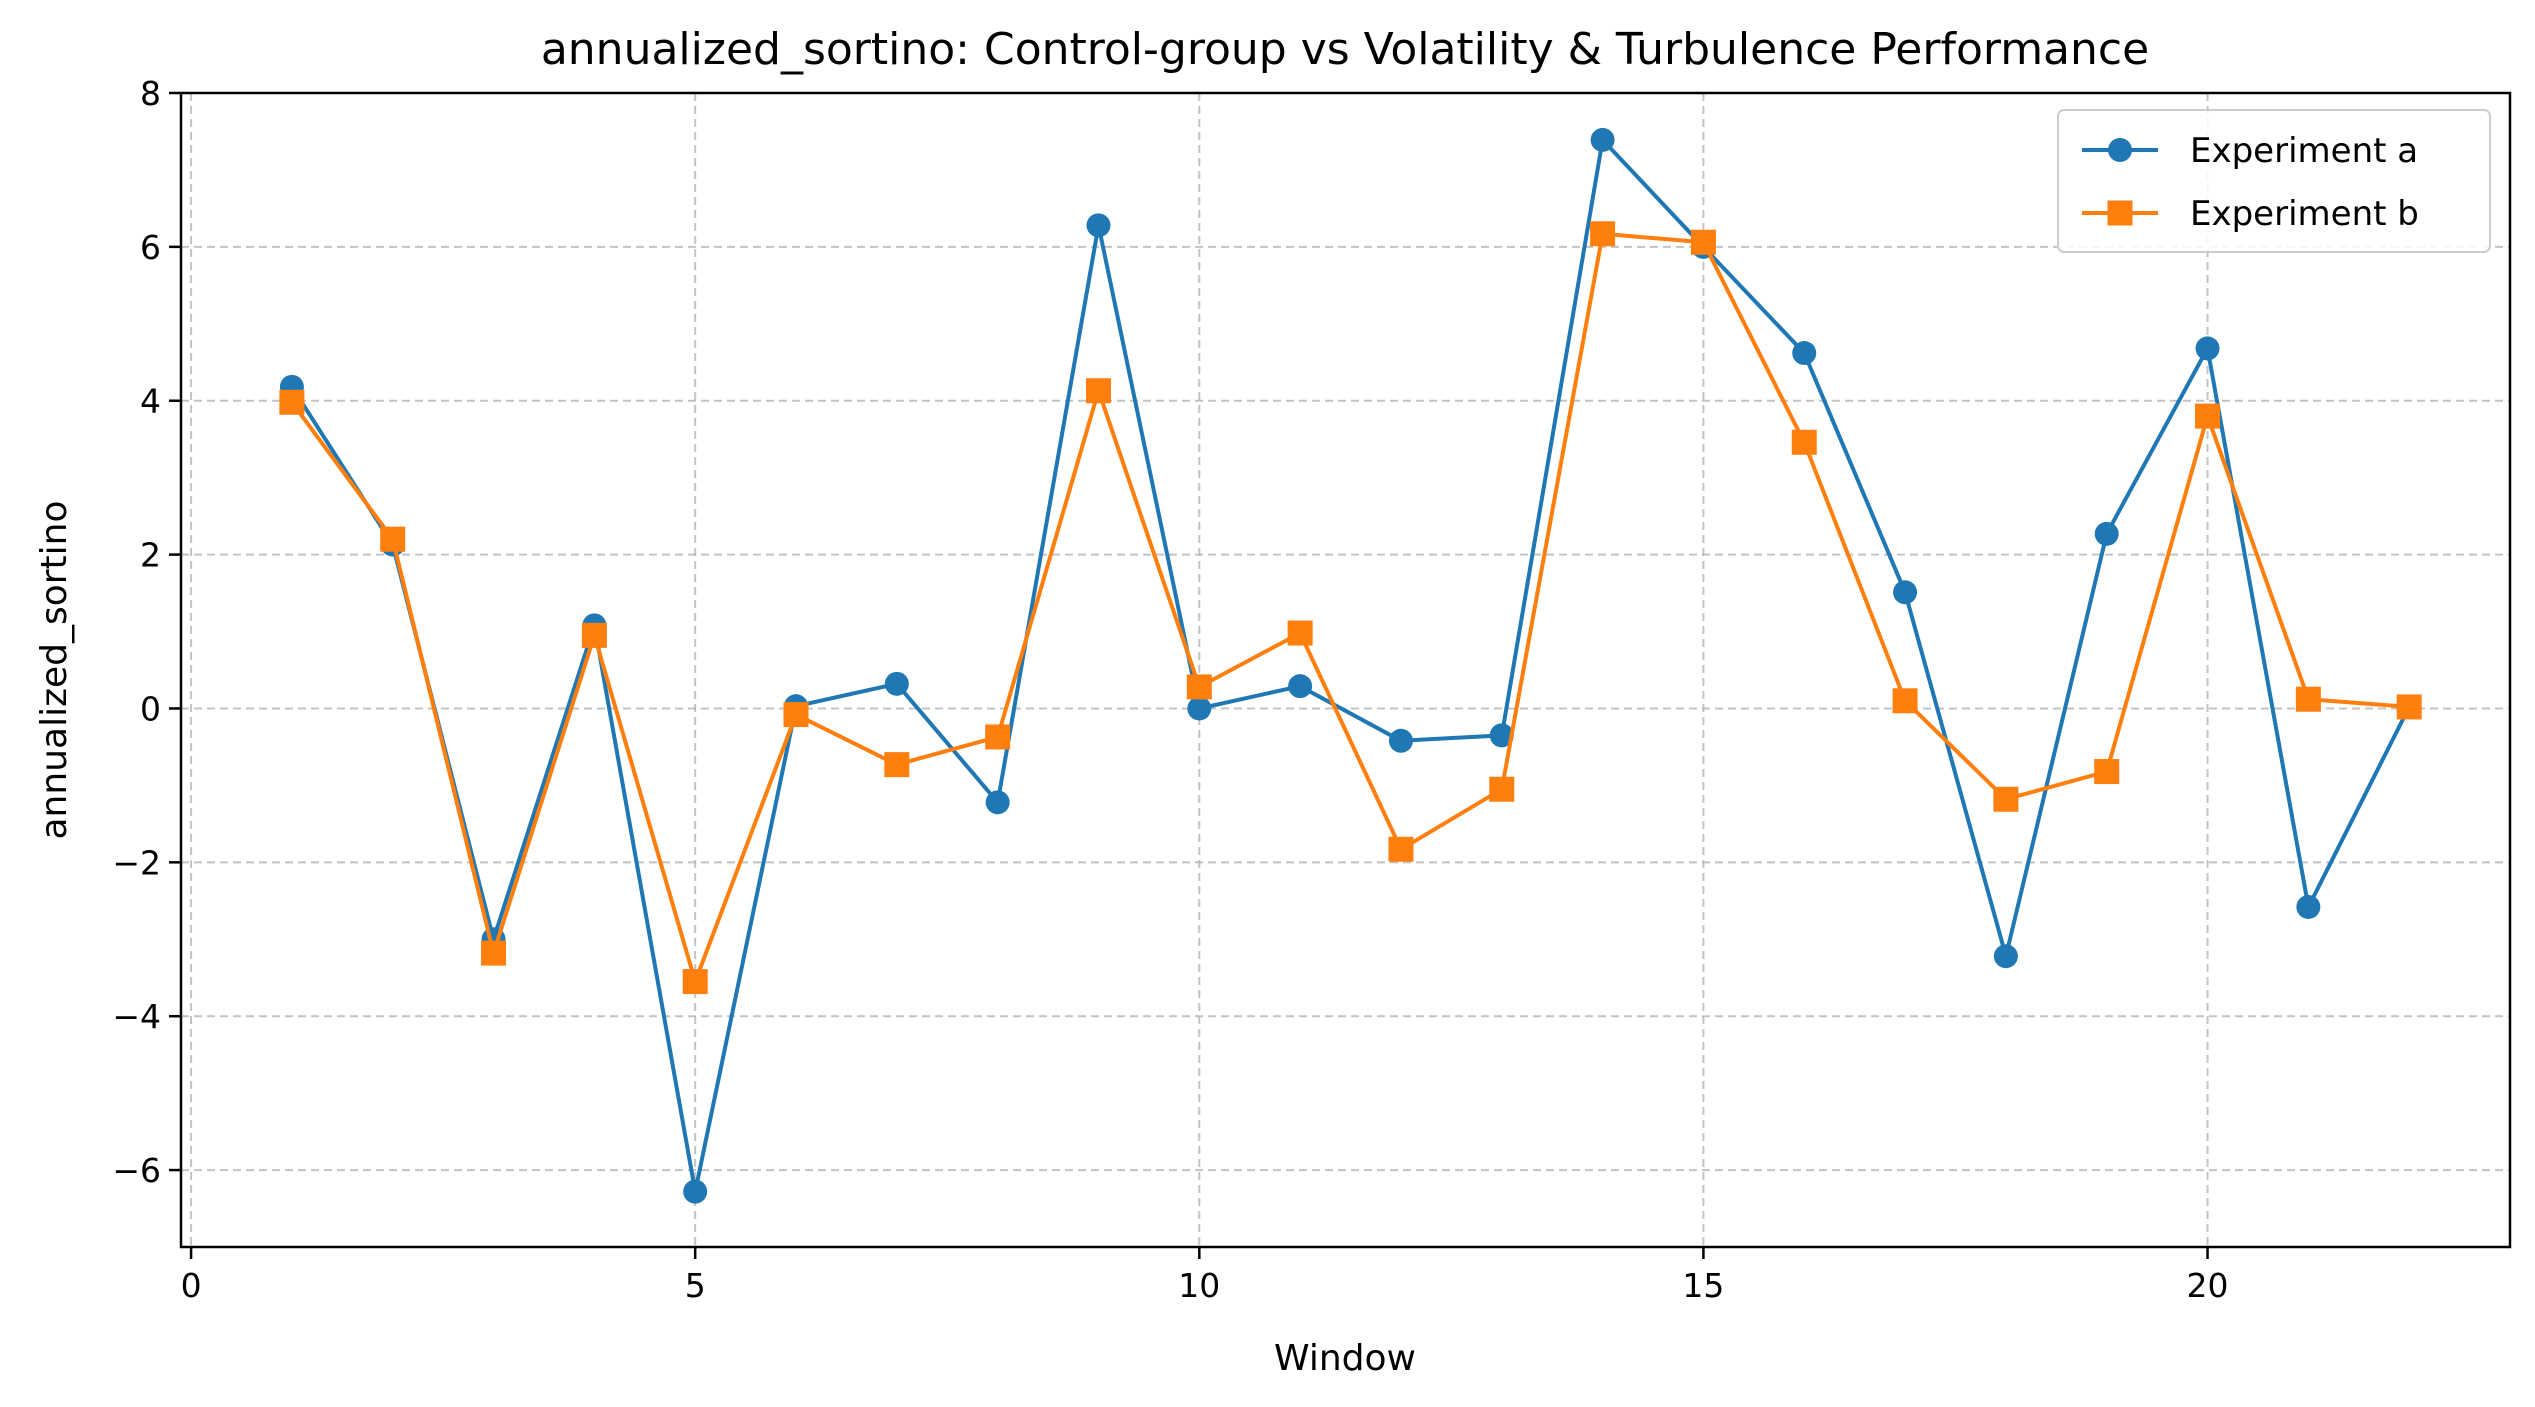  Describe the element at coordinates (1703, 1285) in the screenshot. I see `x-tick-label: 15` at that location.